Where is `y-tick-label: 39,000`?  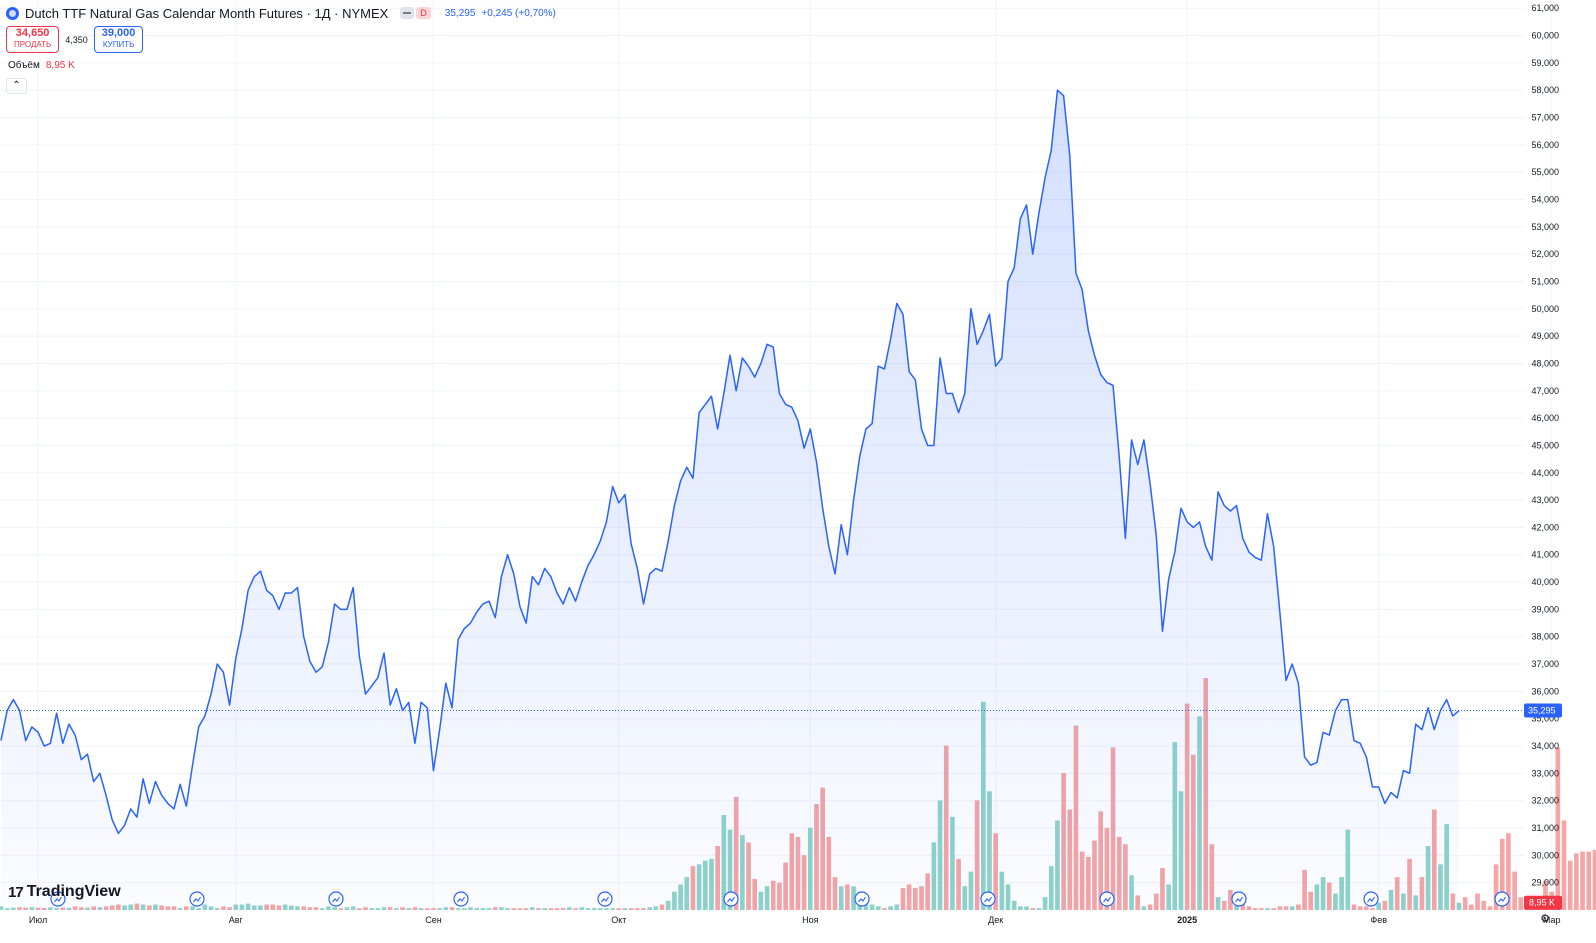 y-tick-label: 39,000 is located at coordinates (1545, 609).